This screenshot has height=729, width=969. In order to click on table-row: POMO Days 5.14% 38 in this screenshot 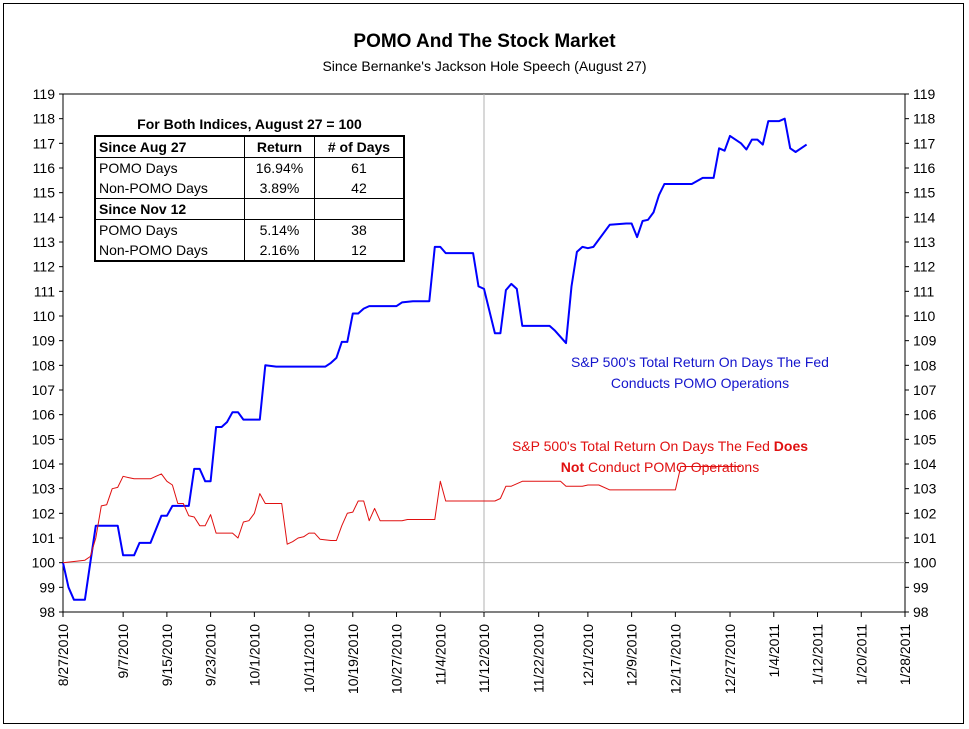, I will do `click(249, 229)`.